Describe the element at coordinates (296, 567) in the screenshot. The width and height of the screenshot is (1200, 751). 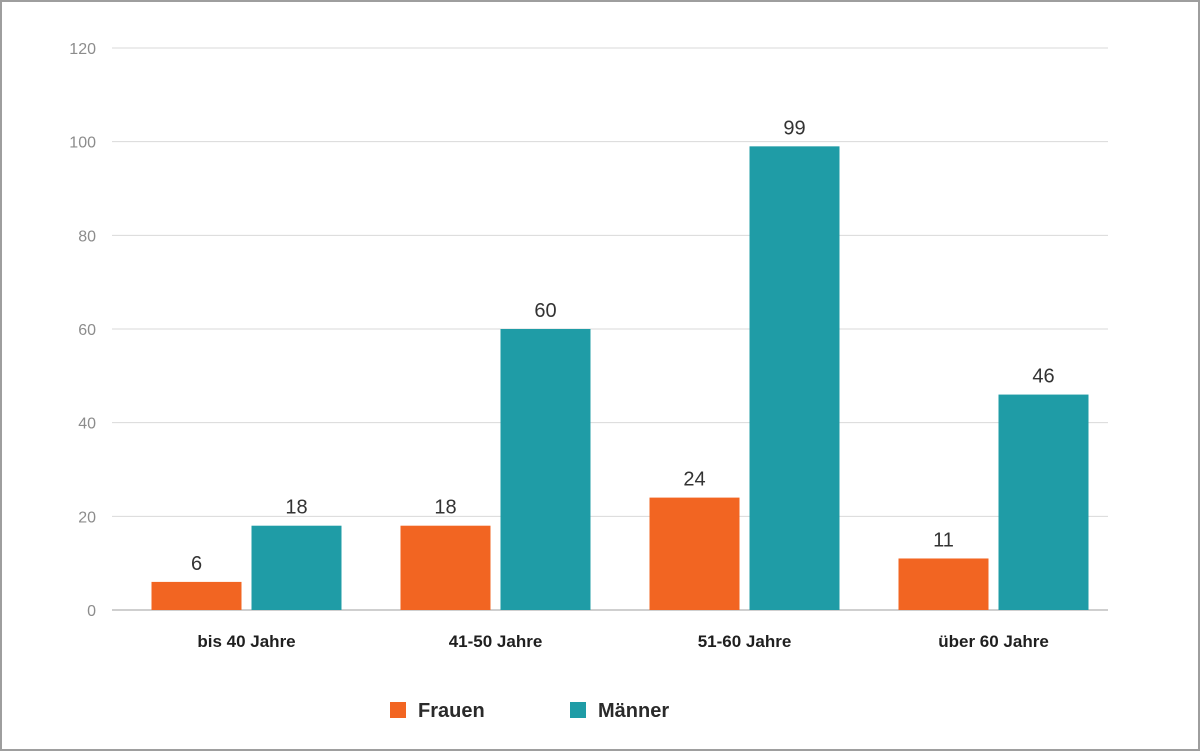
I see `bar-männer-0` at that location.